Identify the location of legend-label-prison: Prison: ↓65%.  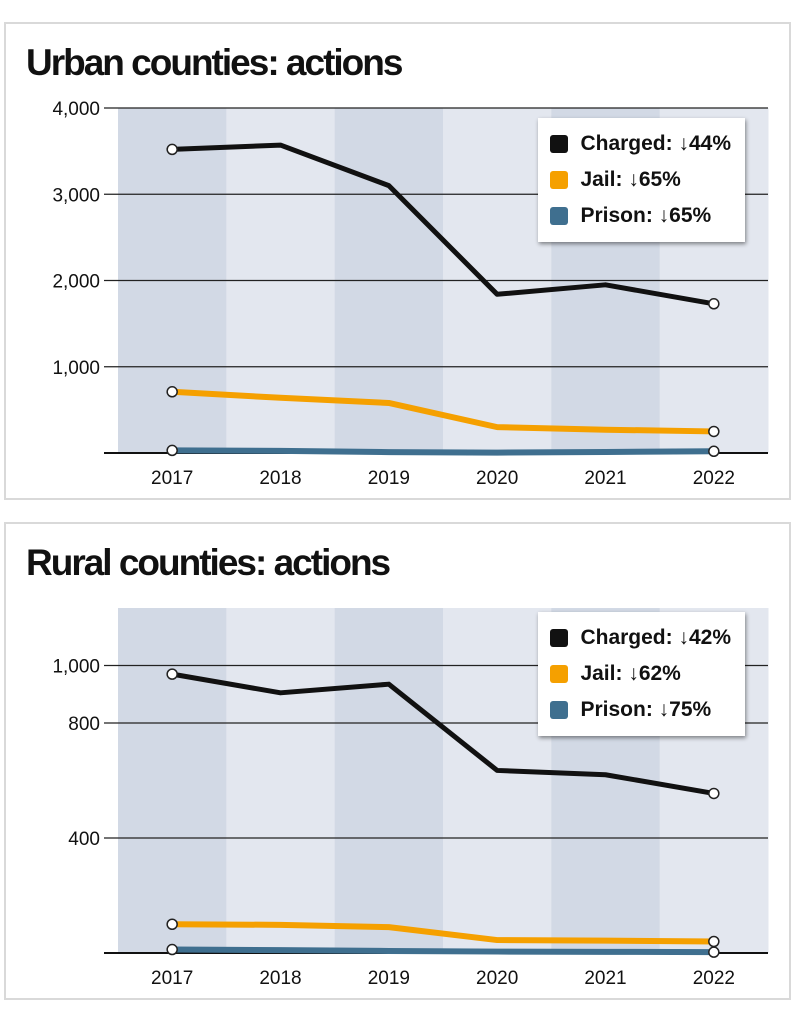
(646, 215).